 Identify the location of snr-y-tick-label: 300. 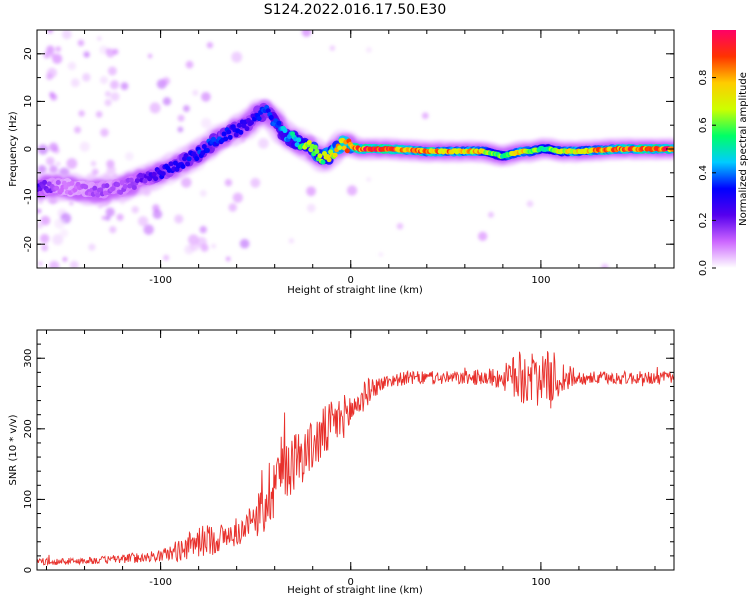
(28, 358).